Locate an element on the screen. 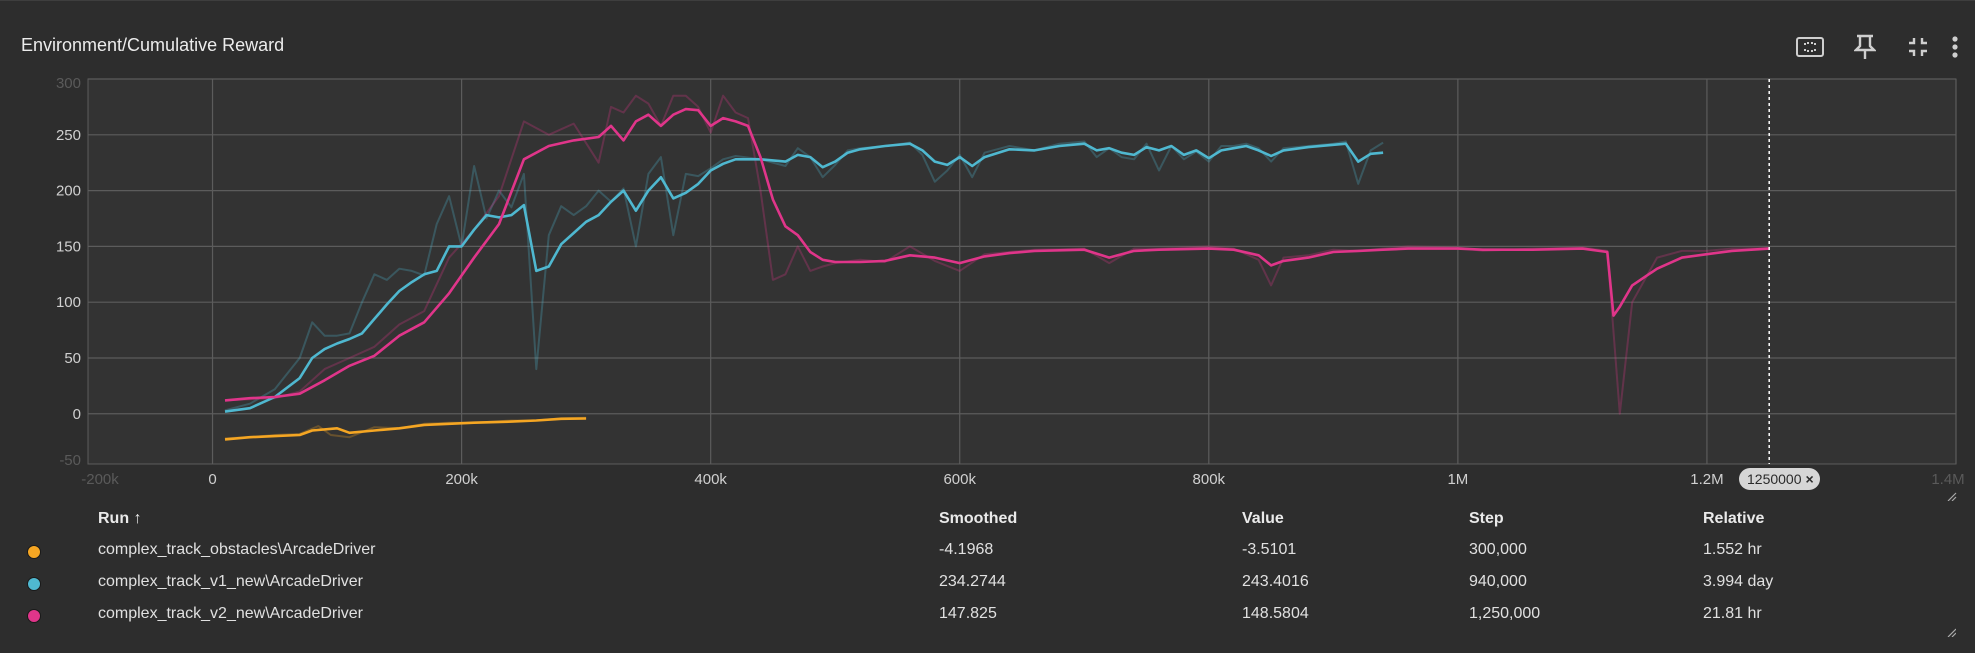  x-tick-label: 200k is located at coordinates (461, 479).